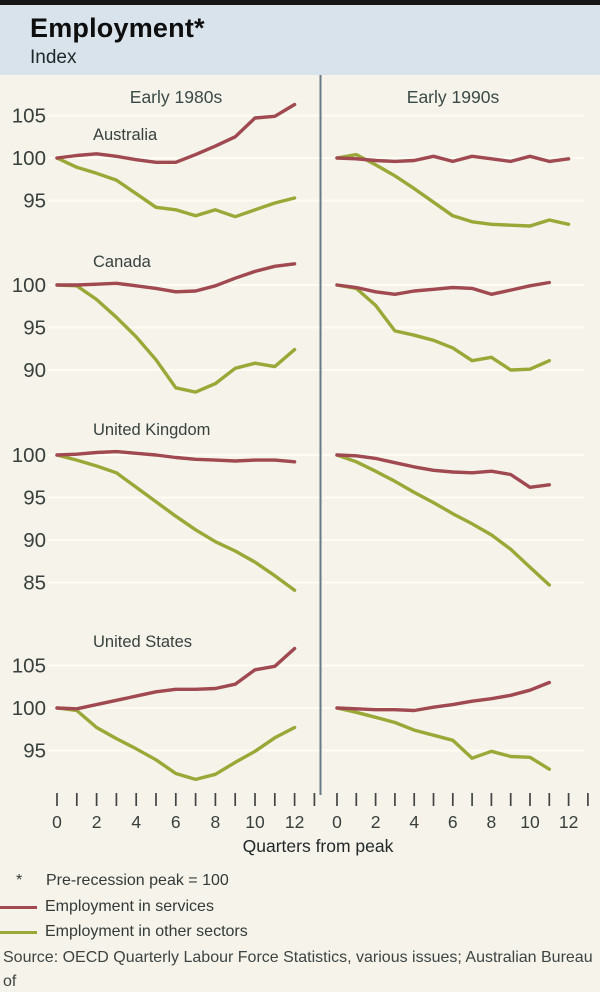  Describe the element at coordinates (18, 932) in the screenshot. I see `other-sectors-line-swatch` at that location.